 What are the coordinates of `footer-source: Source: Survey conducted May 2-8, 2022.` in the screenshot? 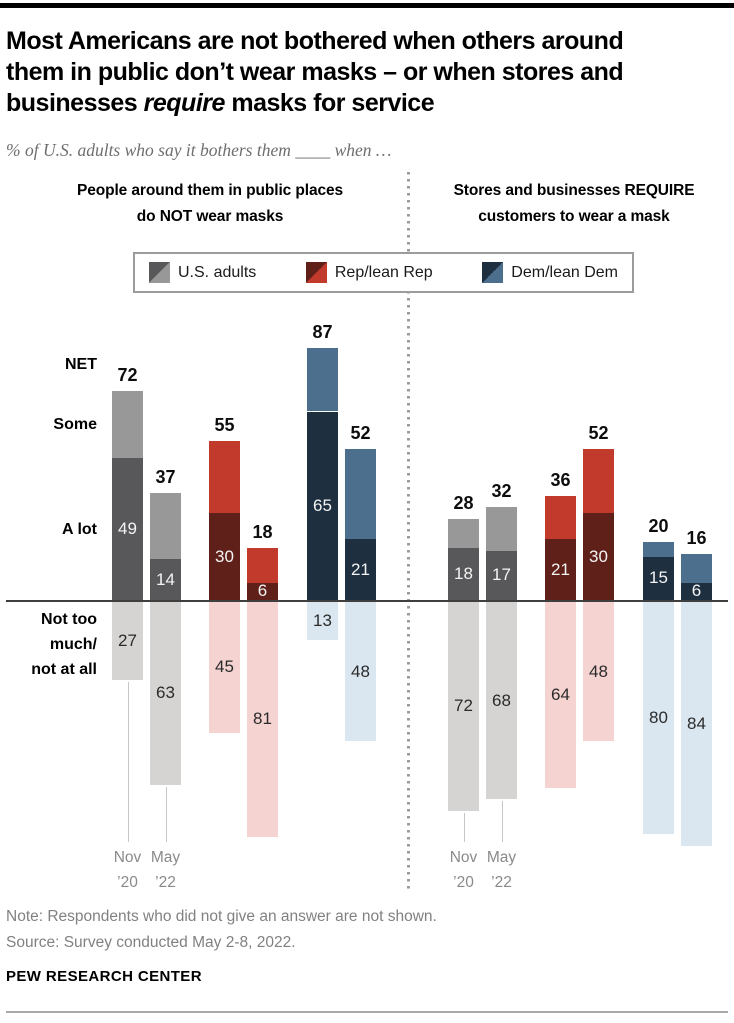 It's located at (151, 942).